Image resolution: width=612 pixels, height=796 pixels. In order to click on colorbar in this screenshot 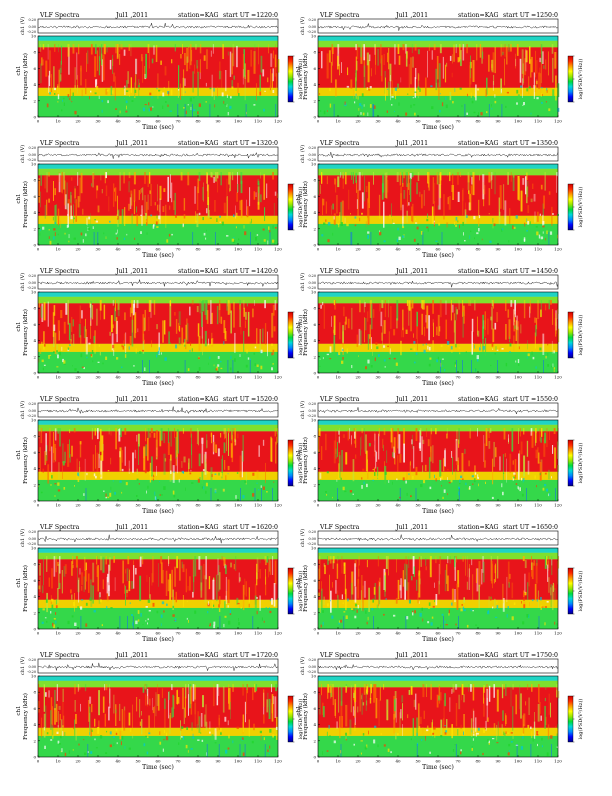, I will do `click(570, 591)`.